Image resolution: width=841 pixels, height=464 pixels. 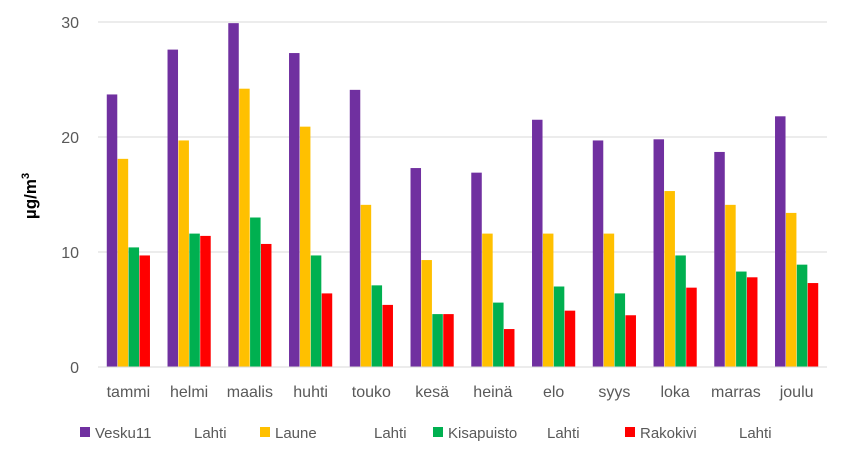 What do you see at coordinates (70, 253) in the screenshot?
I see `y-tick-label: 10` at bounding box center [70, 253].